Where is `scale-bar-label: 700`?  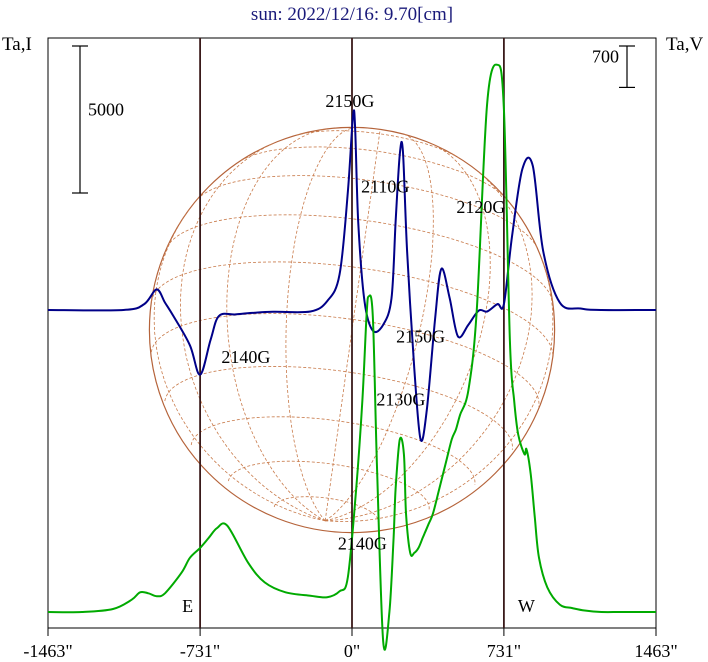
scale-bar-label: 700 is located at coordinates (605, 57).